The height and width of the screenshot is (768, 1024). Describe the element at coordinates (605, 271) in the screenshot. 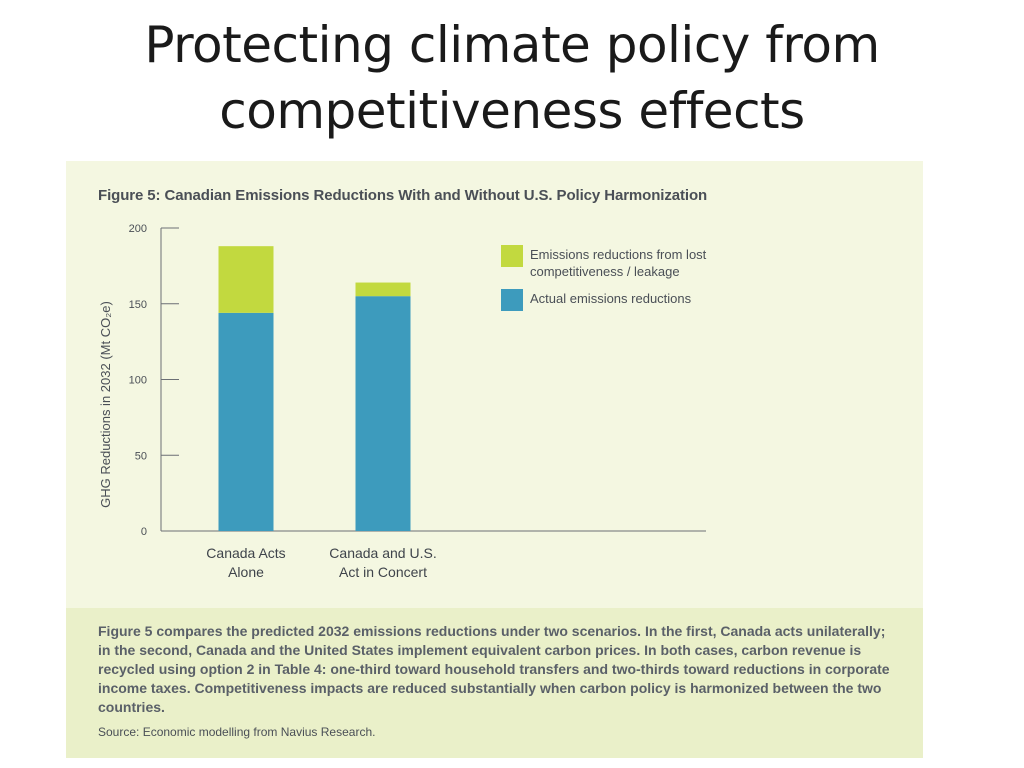

I see `legend-label: competitiveness / leakage` at that location.